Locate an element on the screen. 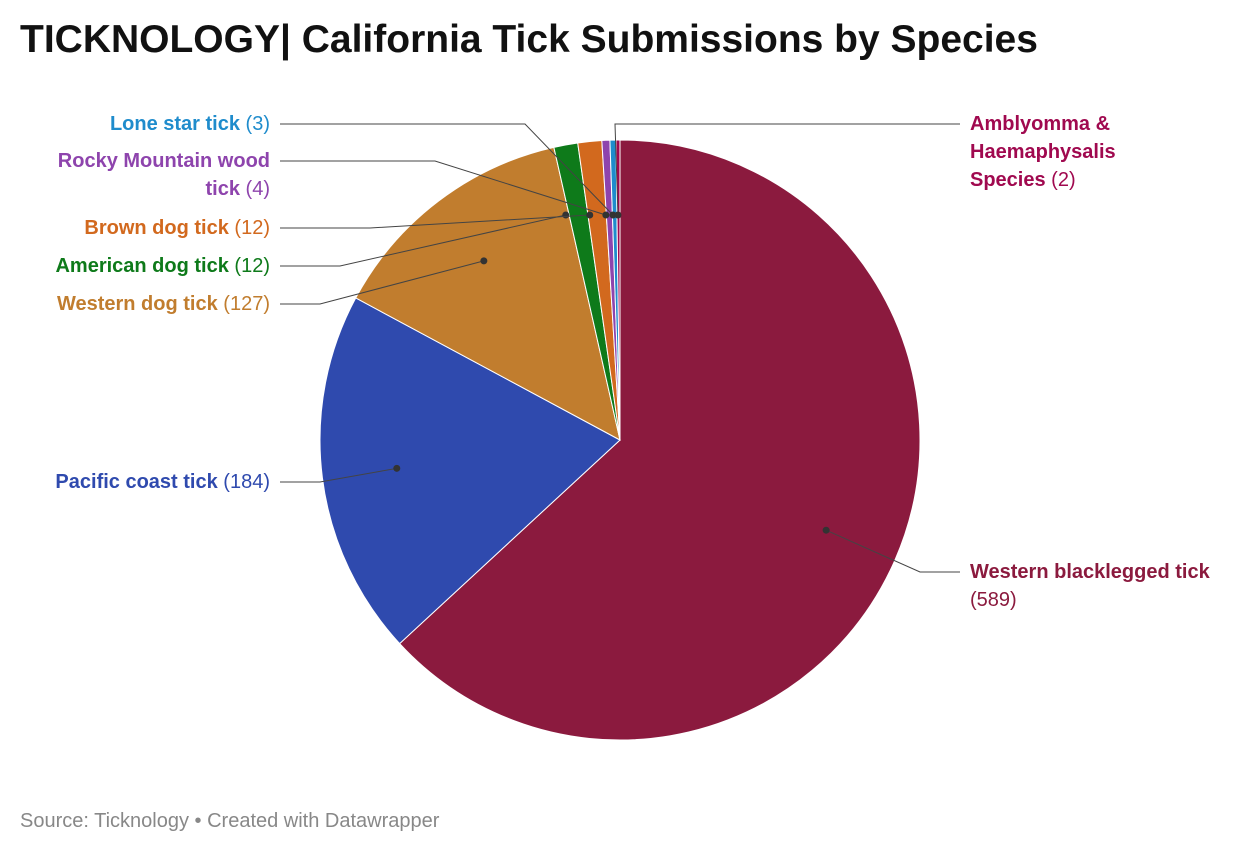 The width and height of the screenshot is (1240, 856). slice-label: American dog tick (12) is located at coordinates (162, 266).